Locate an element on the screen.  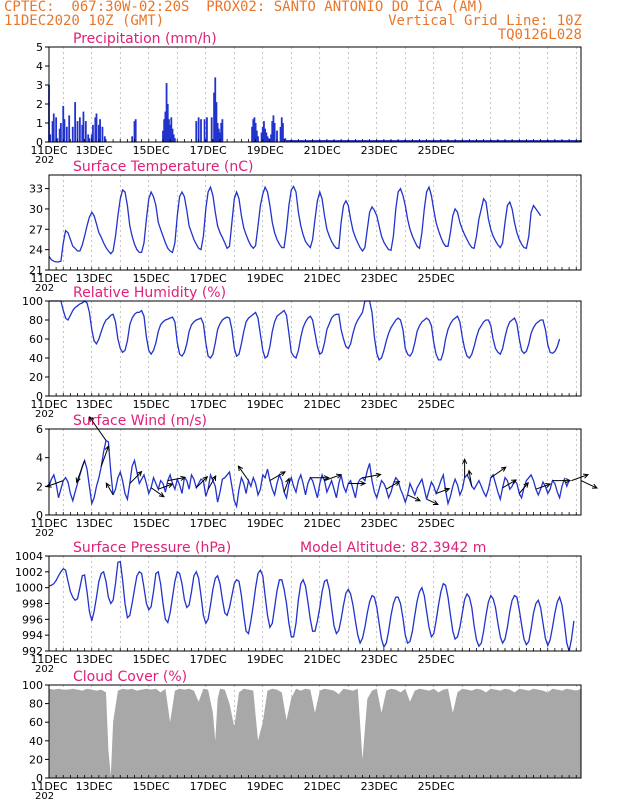
y-tick-label: 80 is located at coordinates (36, 704).